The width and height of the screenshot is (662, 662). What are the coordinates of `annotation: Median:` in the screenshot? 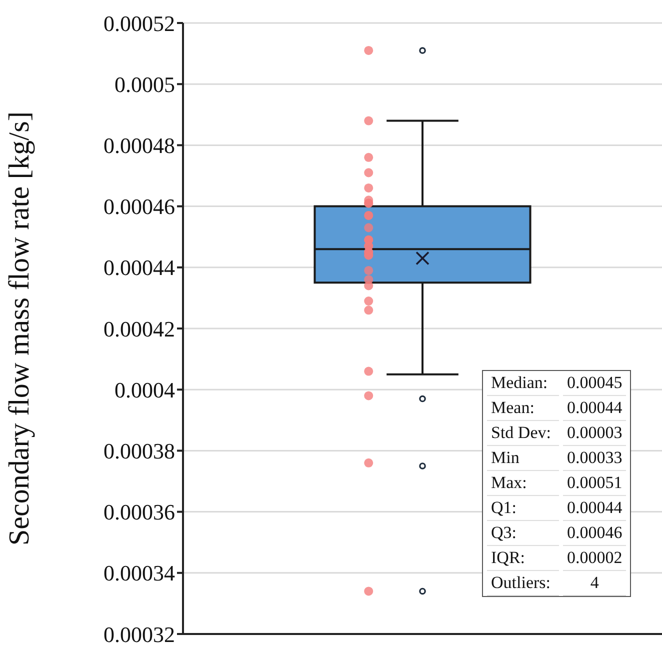 It's located at (523, 383).